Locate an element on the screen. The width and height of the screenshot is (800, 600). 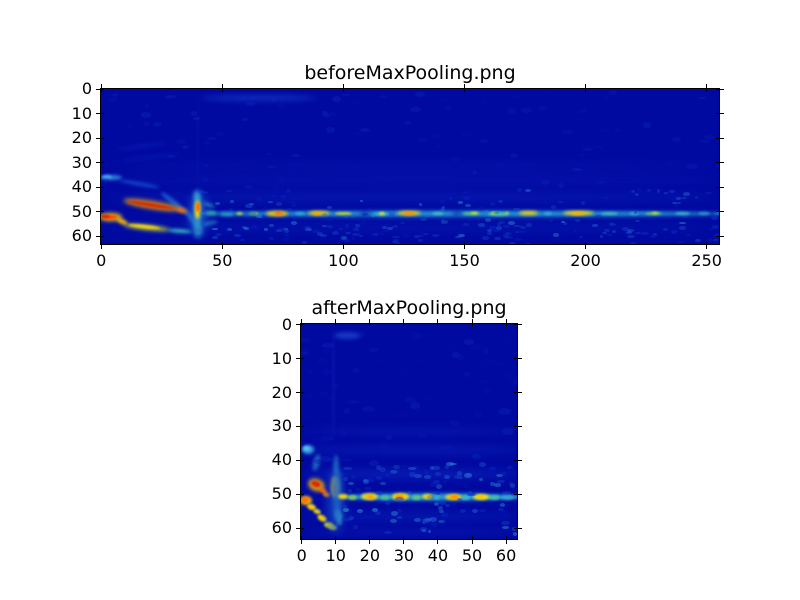
x-tick-mark is located at coordinates (438, 540).